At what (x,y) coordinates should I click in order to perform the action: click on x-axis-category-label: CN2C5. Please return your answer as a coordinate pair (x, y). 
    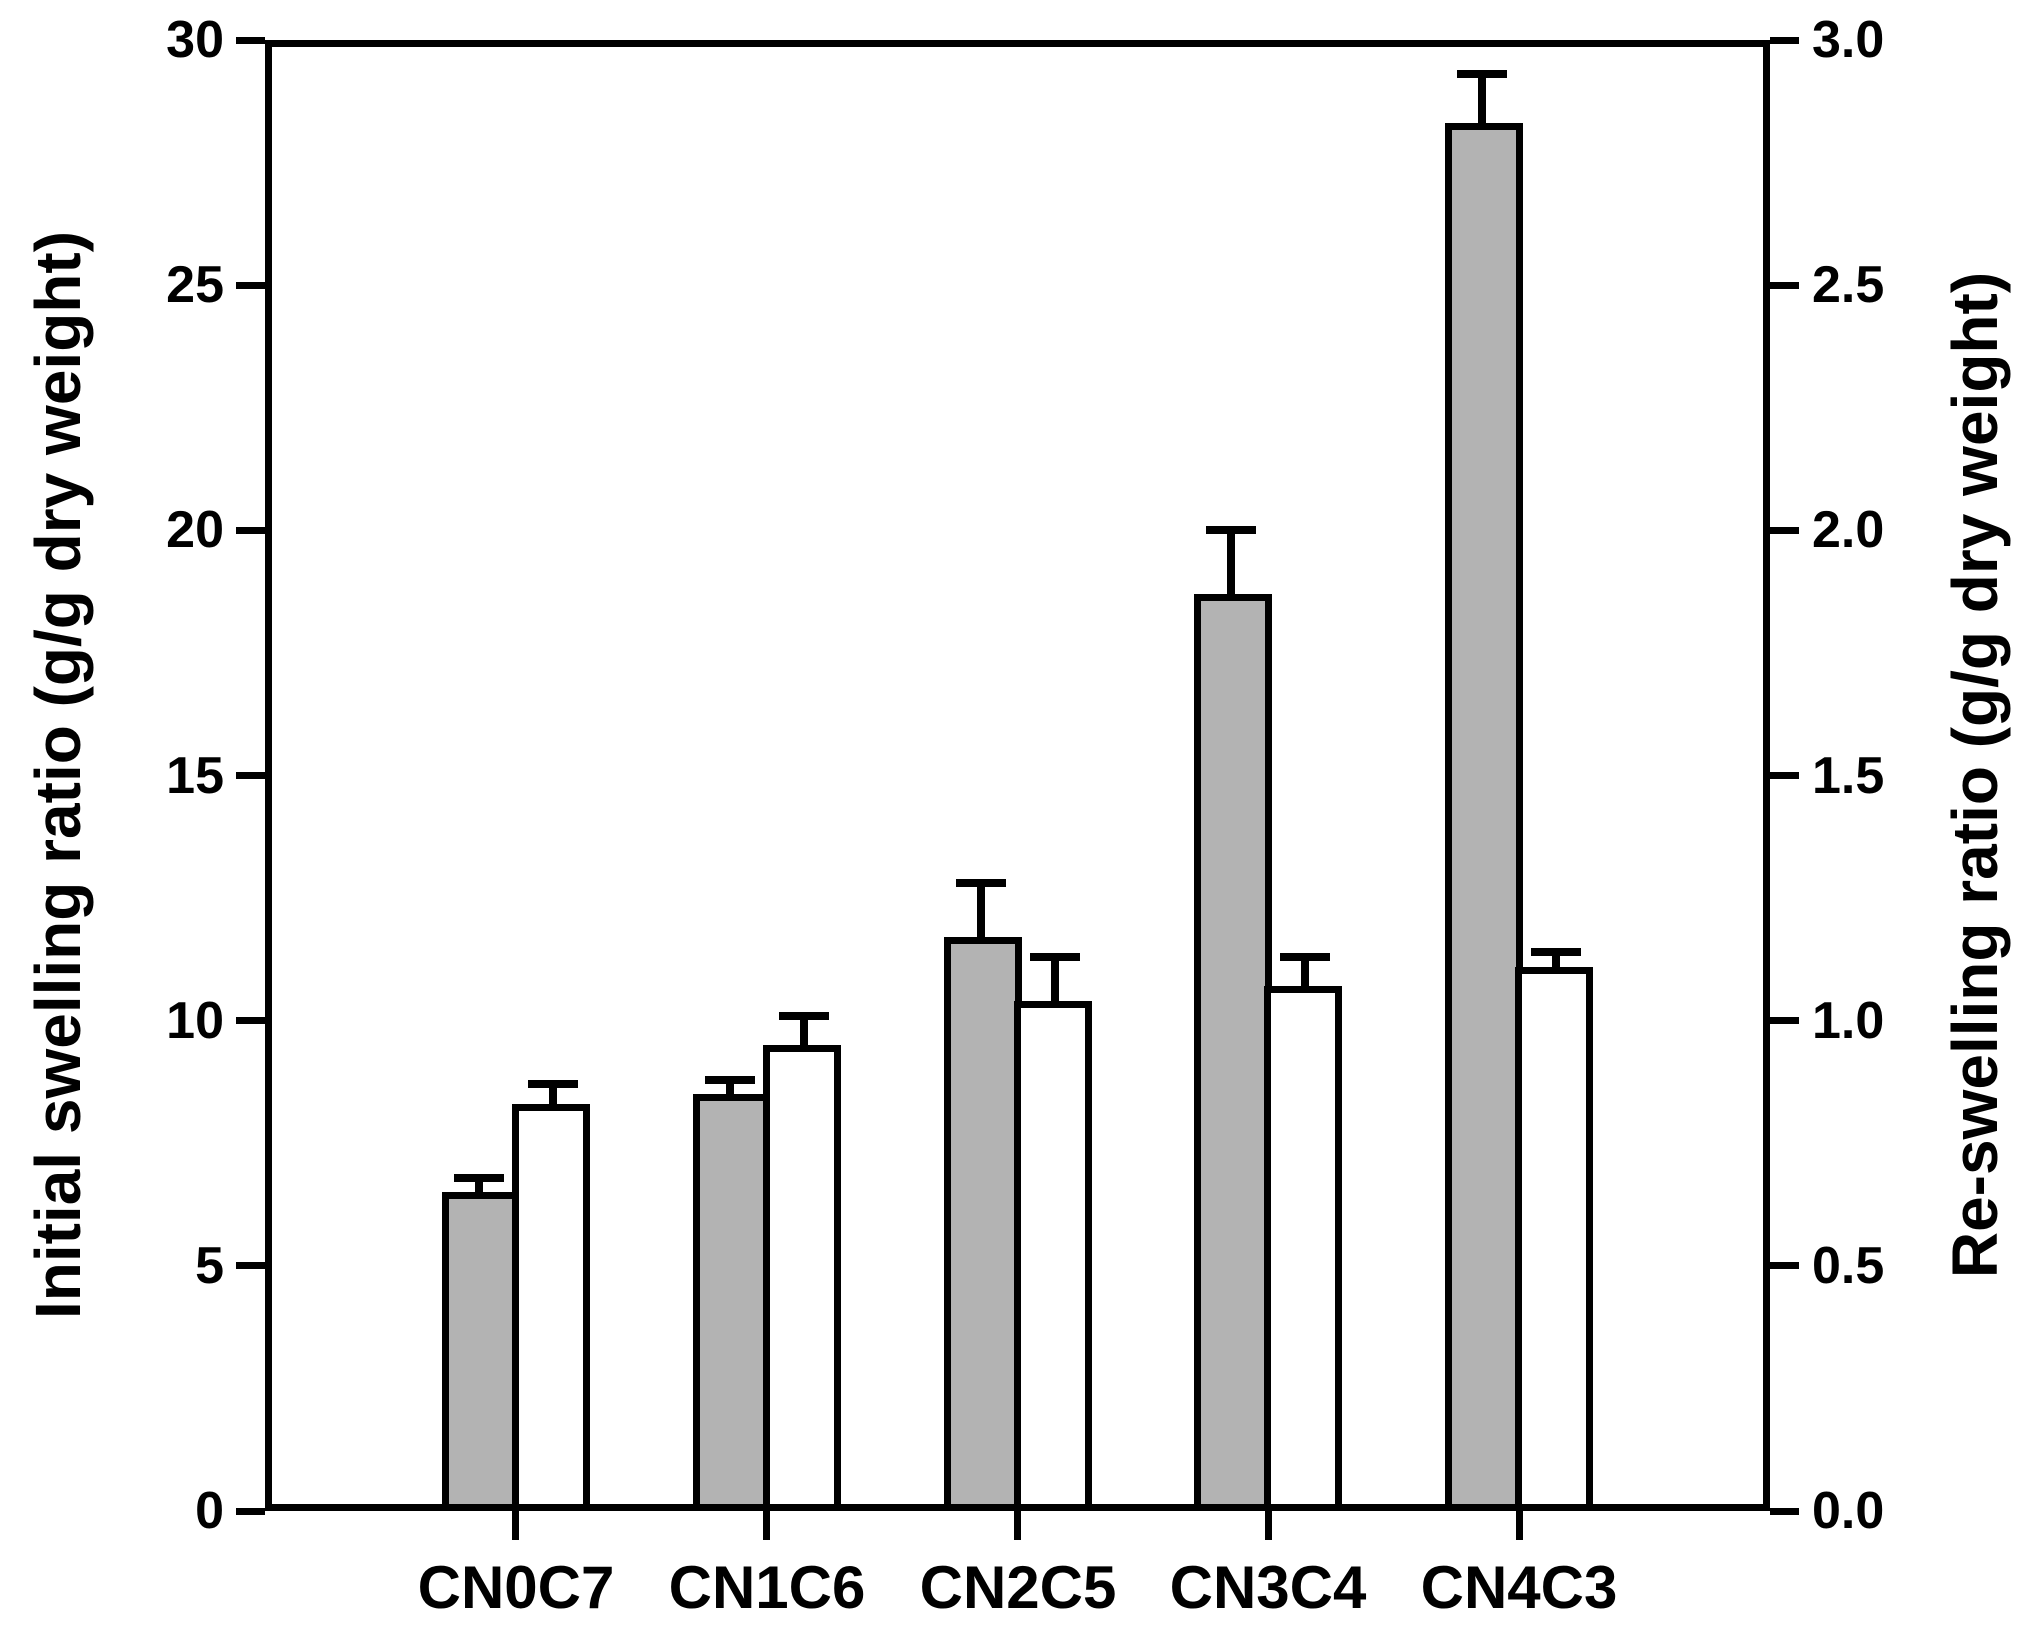
    Looking at the image, I should click on (1018, 1587).